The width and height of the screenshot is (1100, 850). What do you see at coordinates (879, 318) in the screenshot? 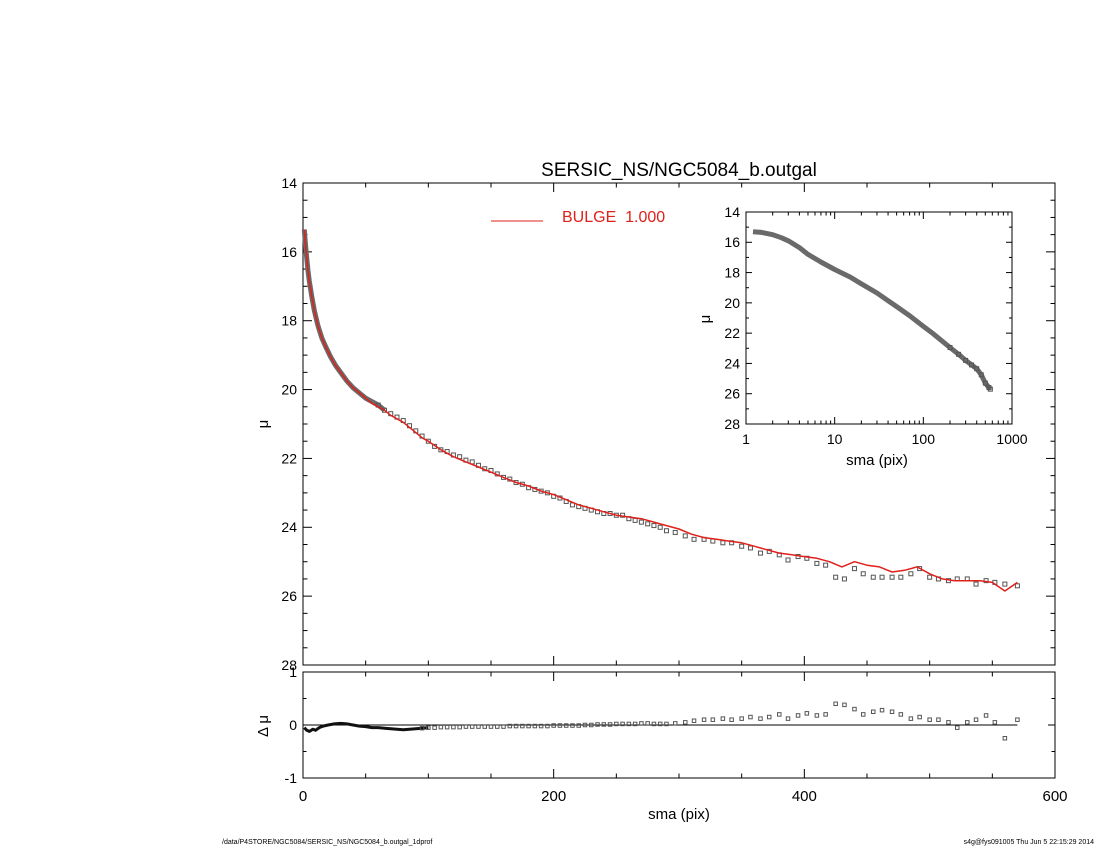
I see `inset-background` at bounding box center [879, 318].